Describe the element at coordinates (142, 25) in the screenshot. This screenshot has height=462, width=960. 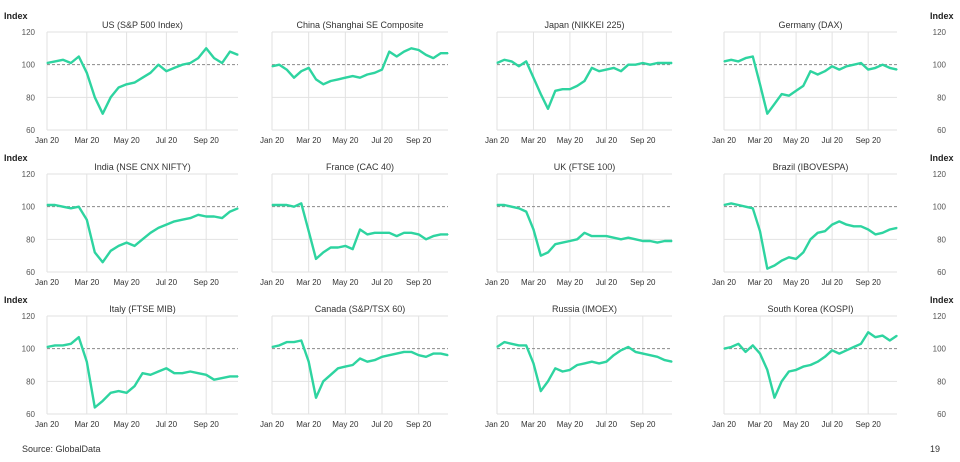
I see `chart-title: US (S&P 500 Index)` at that location.